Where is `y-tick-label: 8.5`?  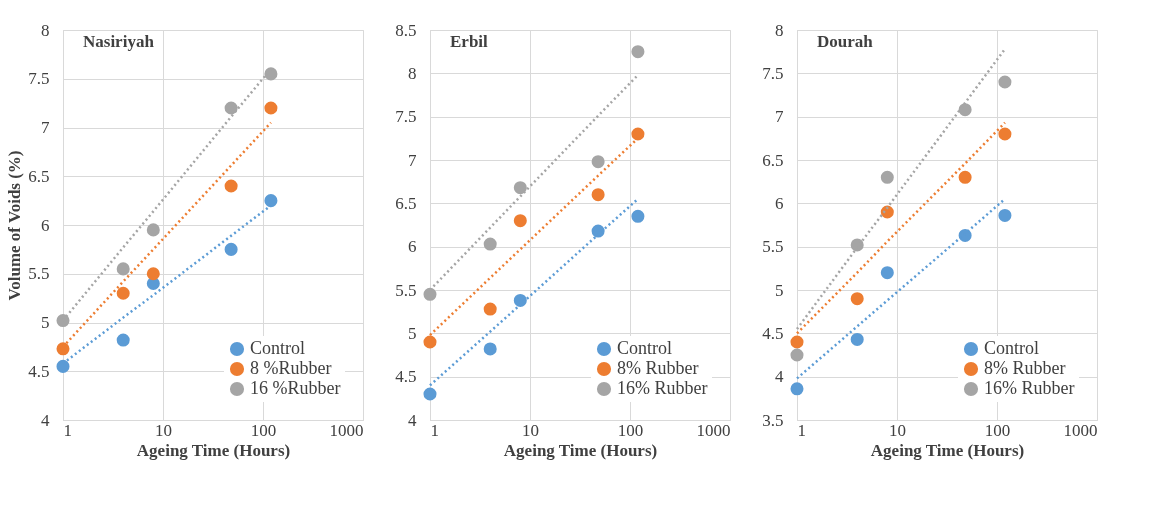
y-tick-label: 8.5 is located at coordinates (406, 30).